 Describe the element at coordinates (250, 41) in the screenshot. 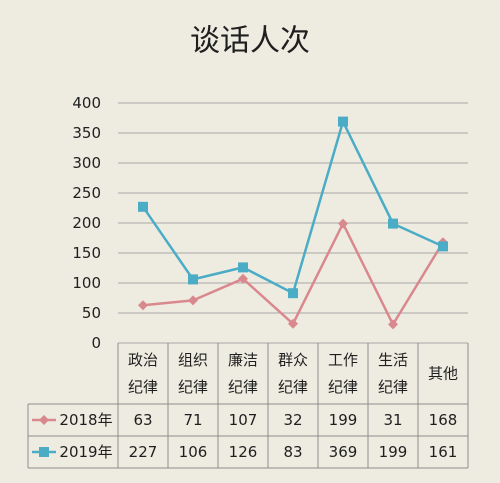

I see `chart-title: 谈话人次` at that location.